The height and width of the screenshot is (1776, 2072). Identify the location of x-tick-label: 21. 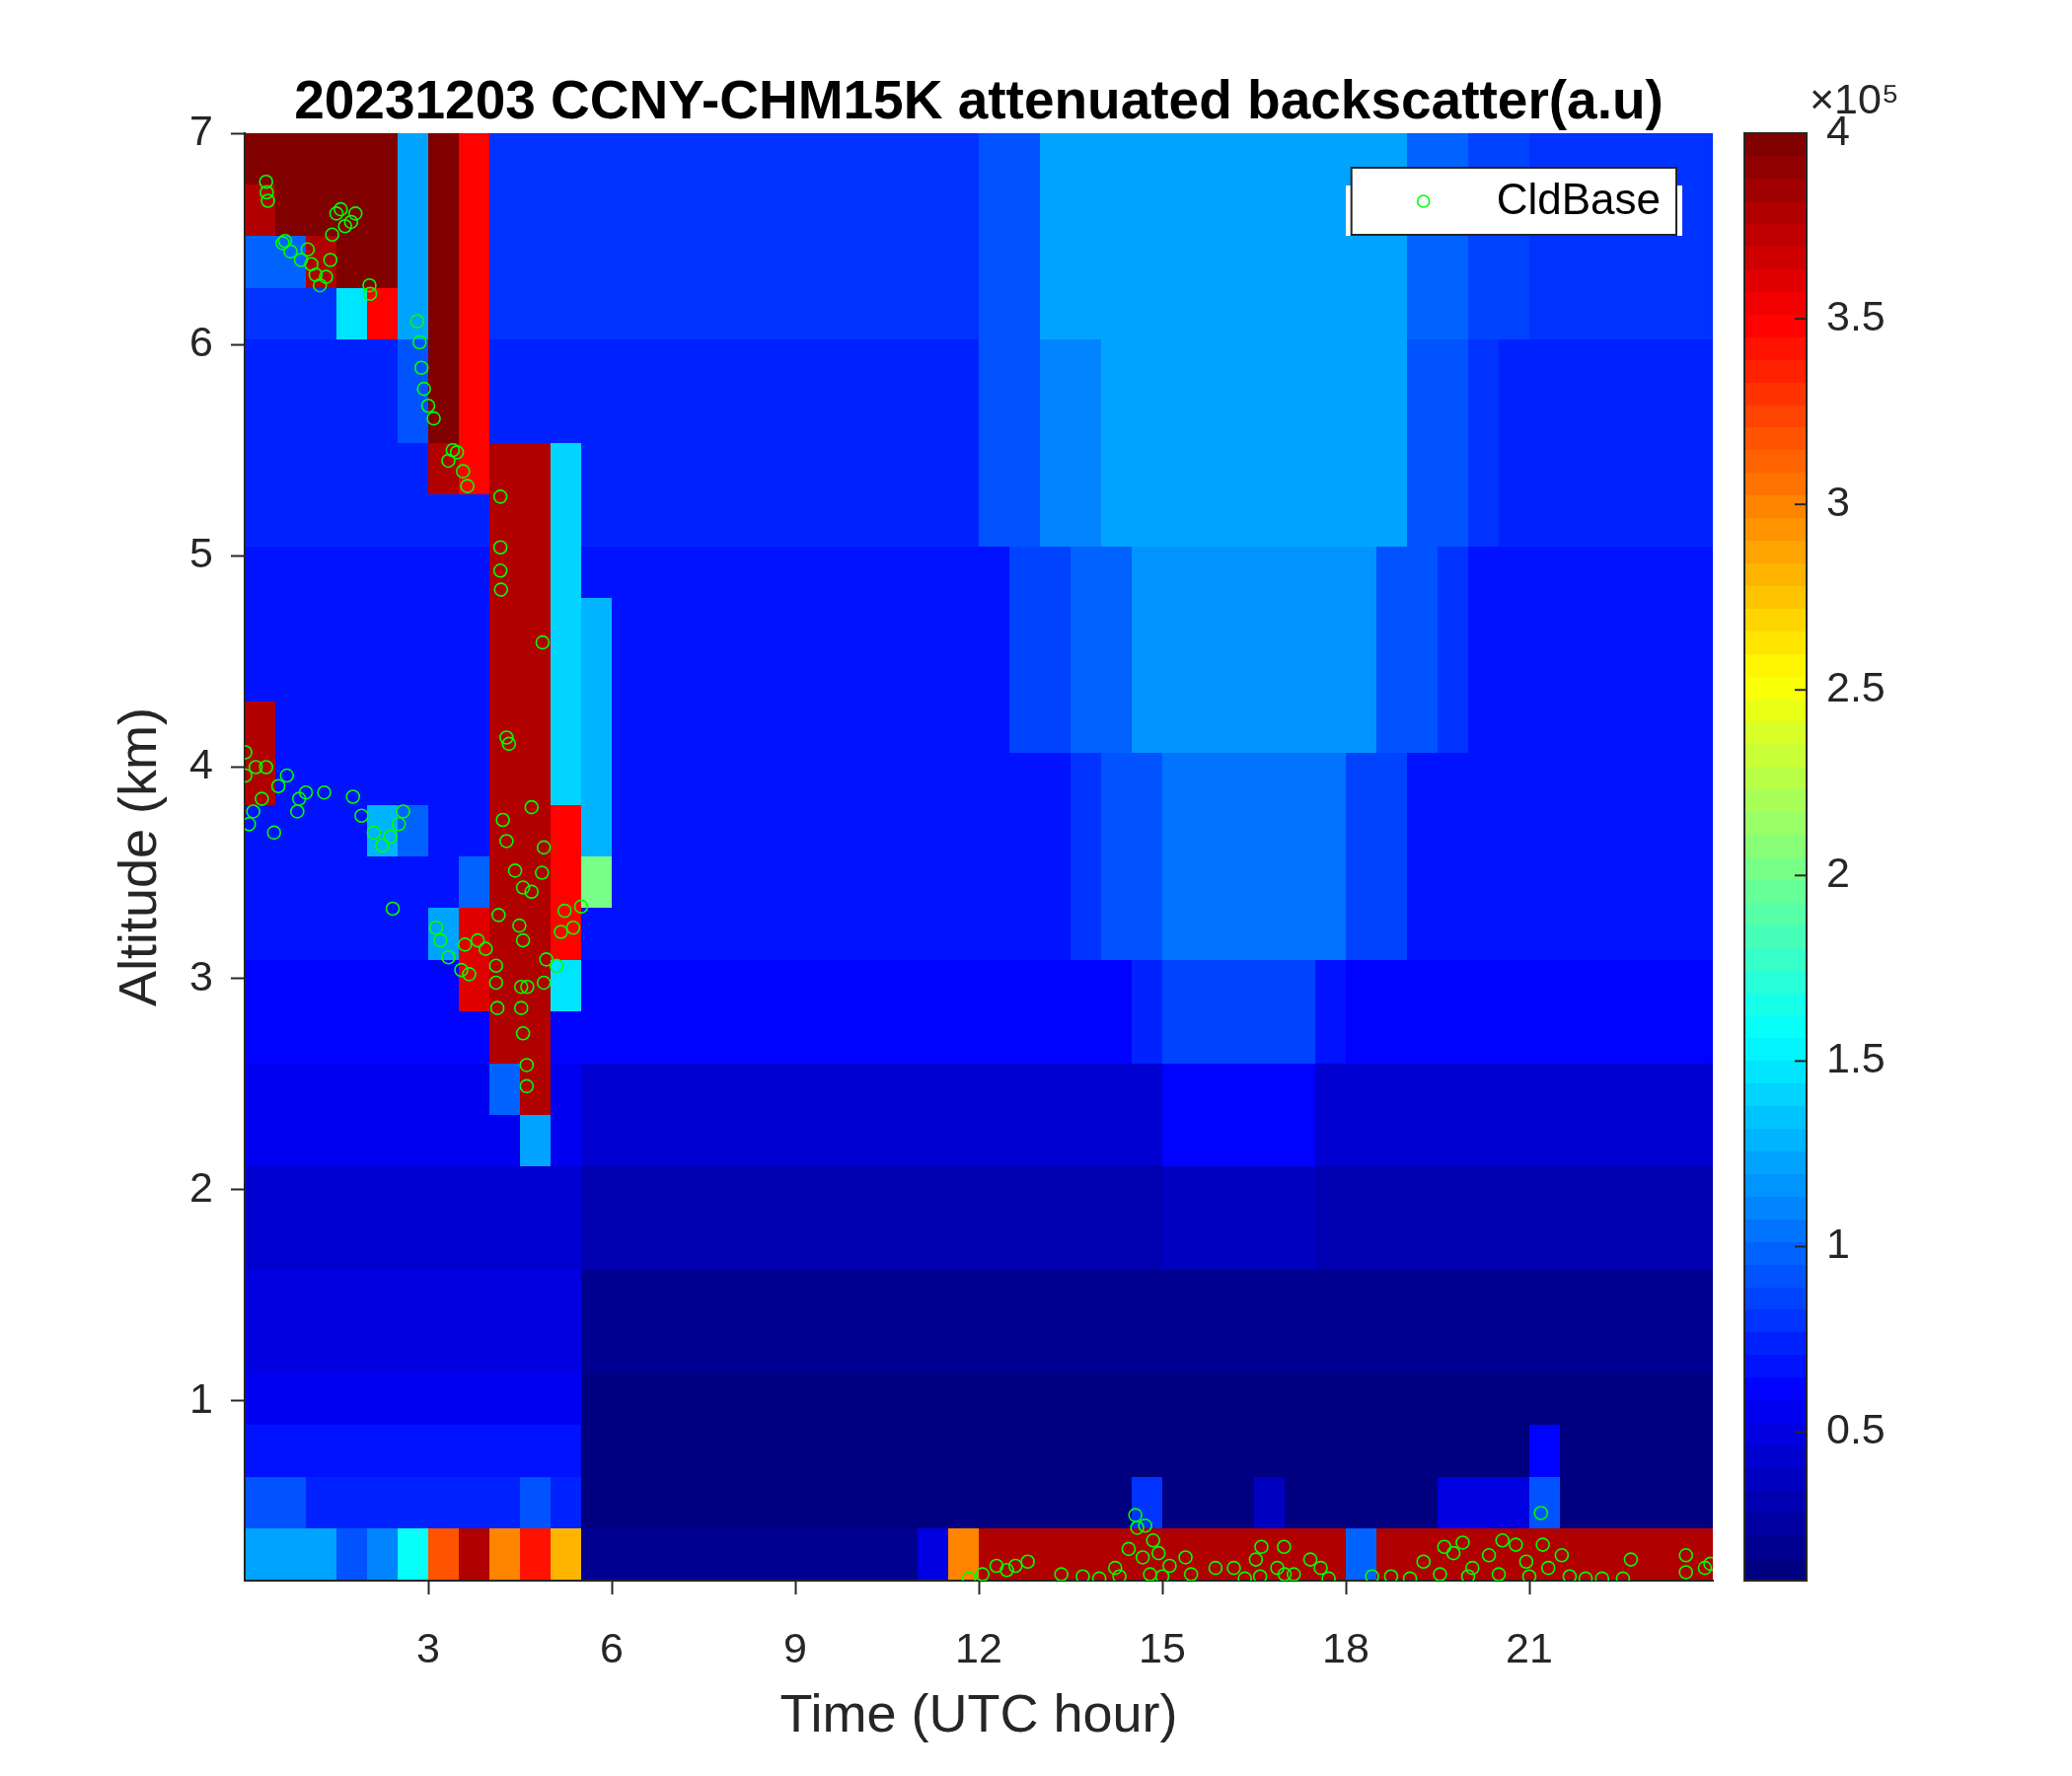
(1529, 1647).